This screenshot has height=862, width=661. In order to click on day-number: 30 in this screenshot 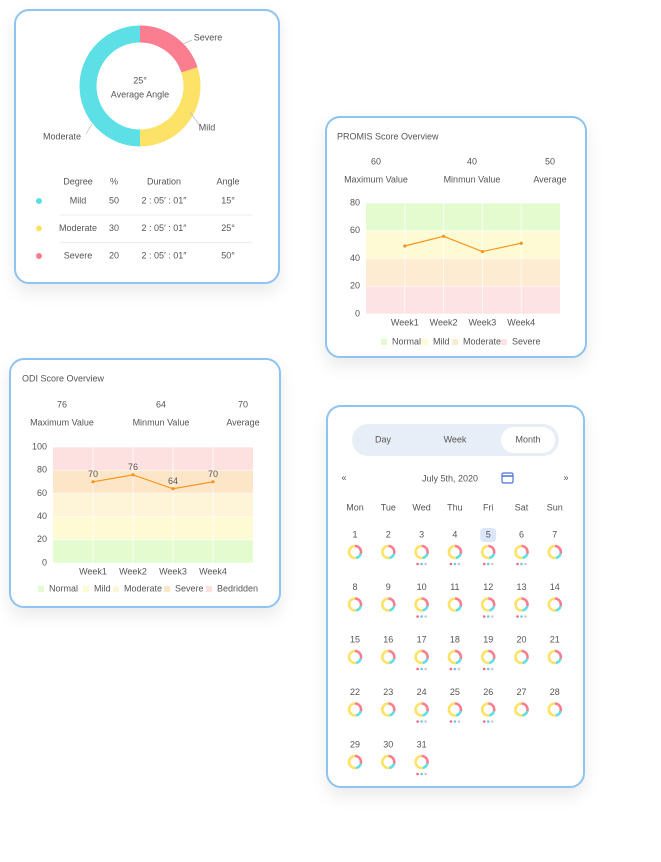, I will do `click(388, 744)`.